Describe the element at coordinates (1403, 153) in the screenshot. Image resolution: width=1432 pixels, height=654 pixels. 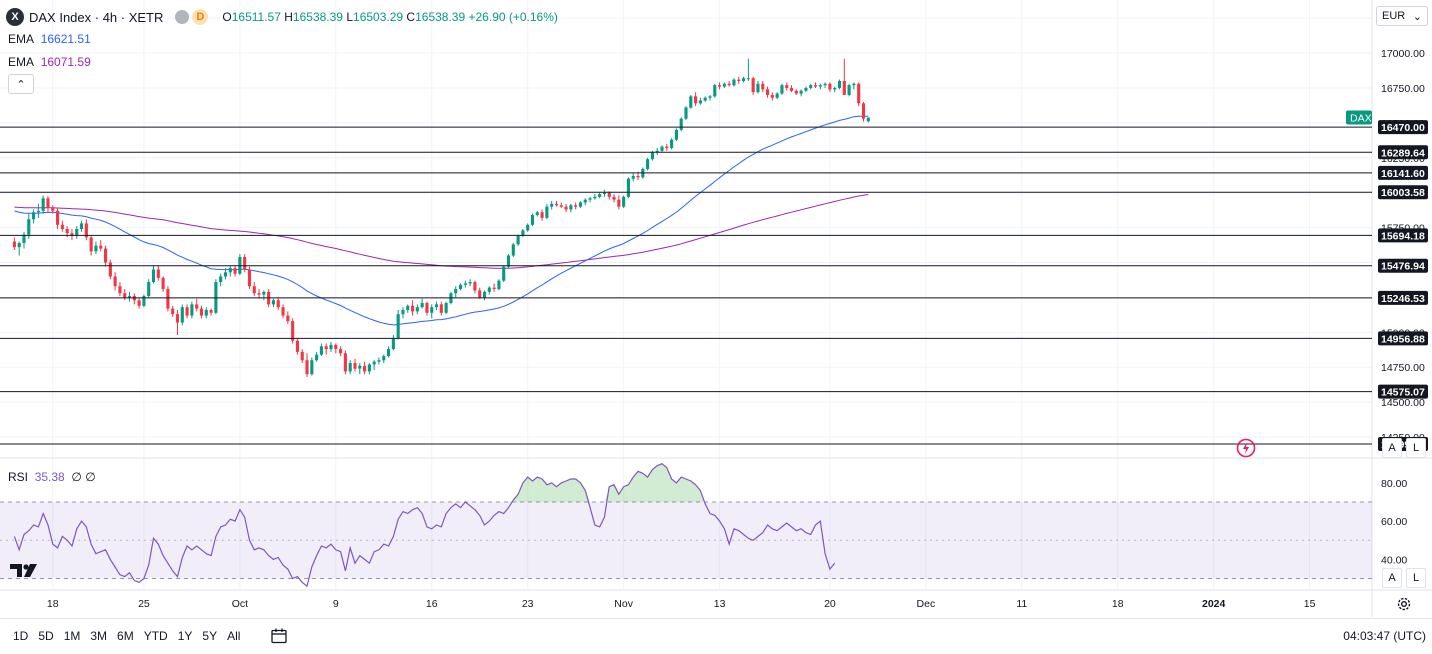
I see `level-tag-1: 16289.64` at that location.